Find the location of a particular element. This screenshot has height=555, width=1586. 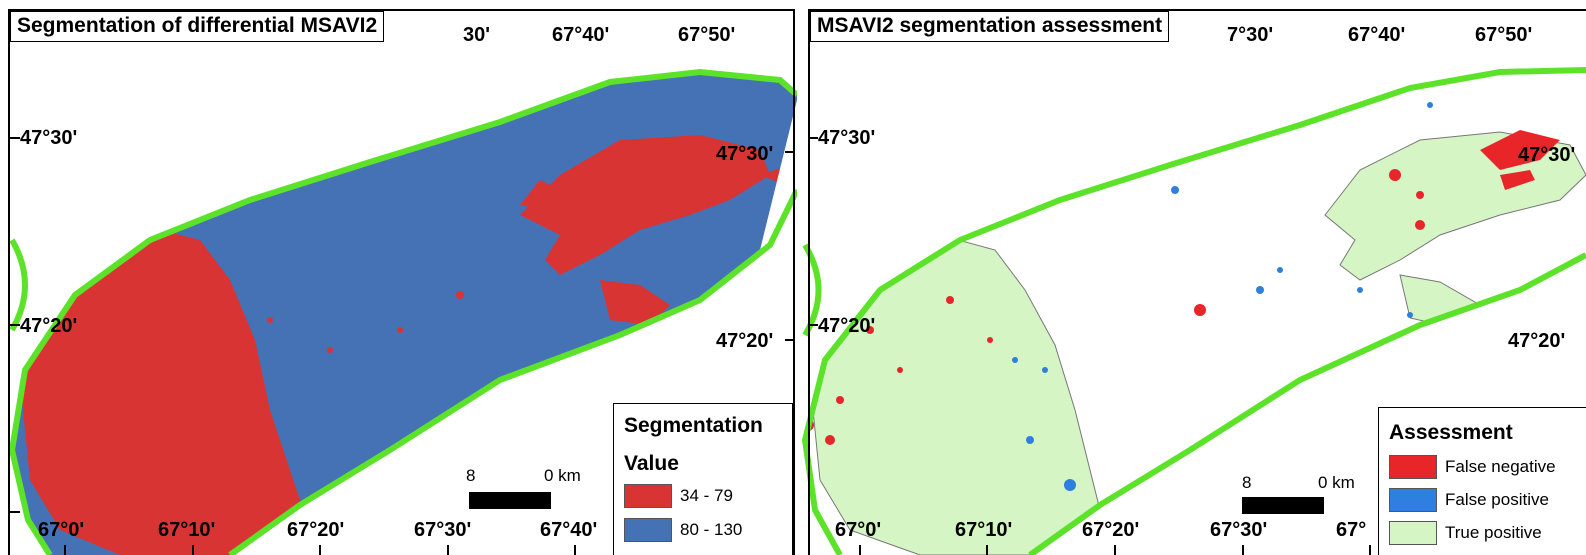

legend-item-label: False positive is located at coordinates (1497, 499).